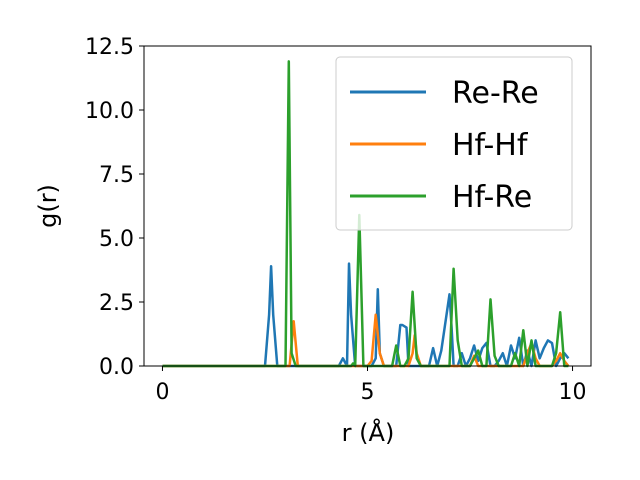  I want to click on y-axis: 0.0 2.5 5.0 7.5 10.0 12.5, so click(114, 207).